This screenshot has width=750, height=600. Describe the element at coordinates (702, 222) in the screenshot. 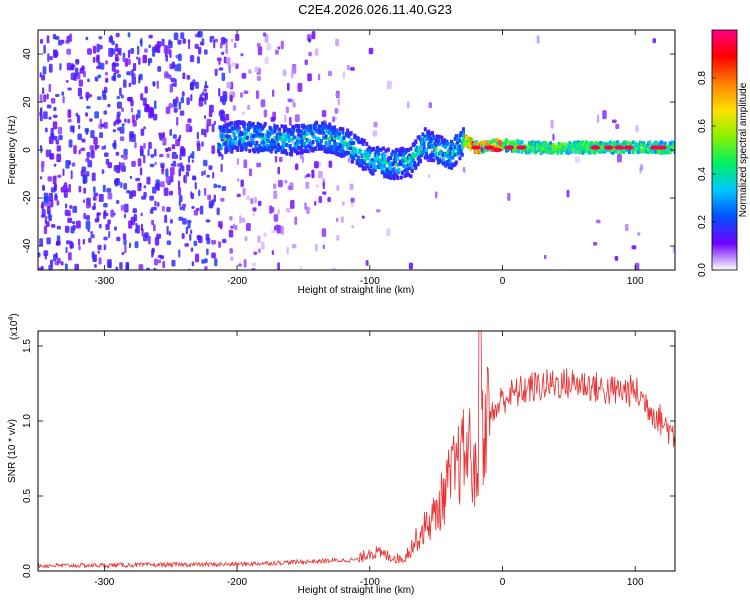

I see `colorbar-tick-label: 0.2` at that location.